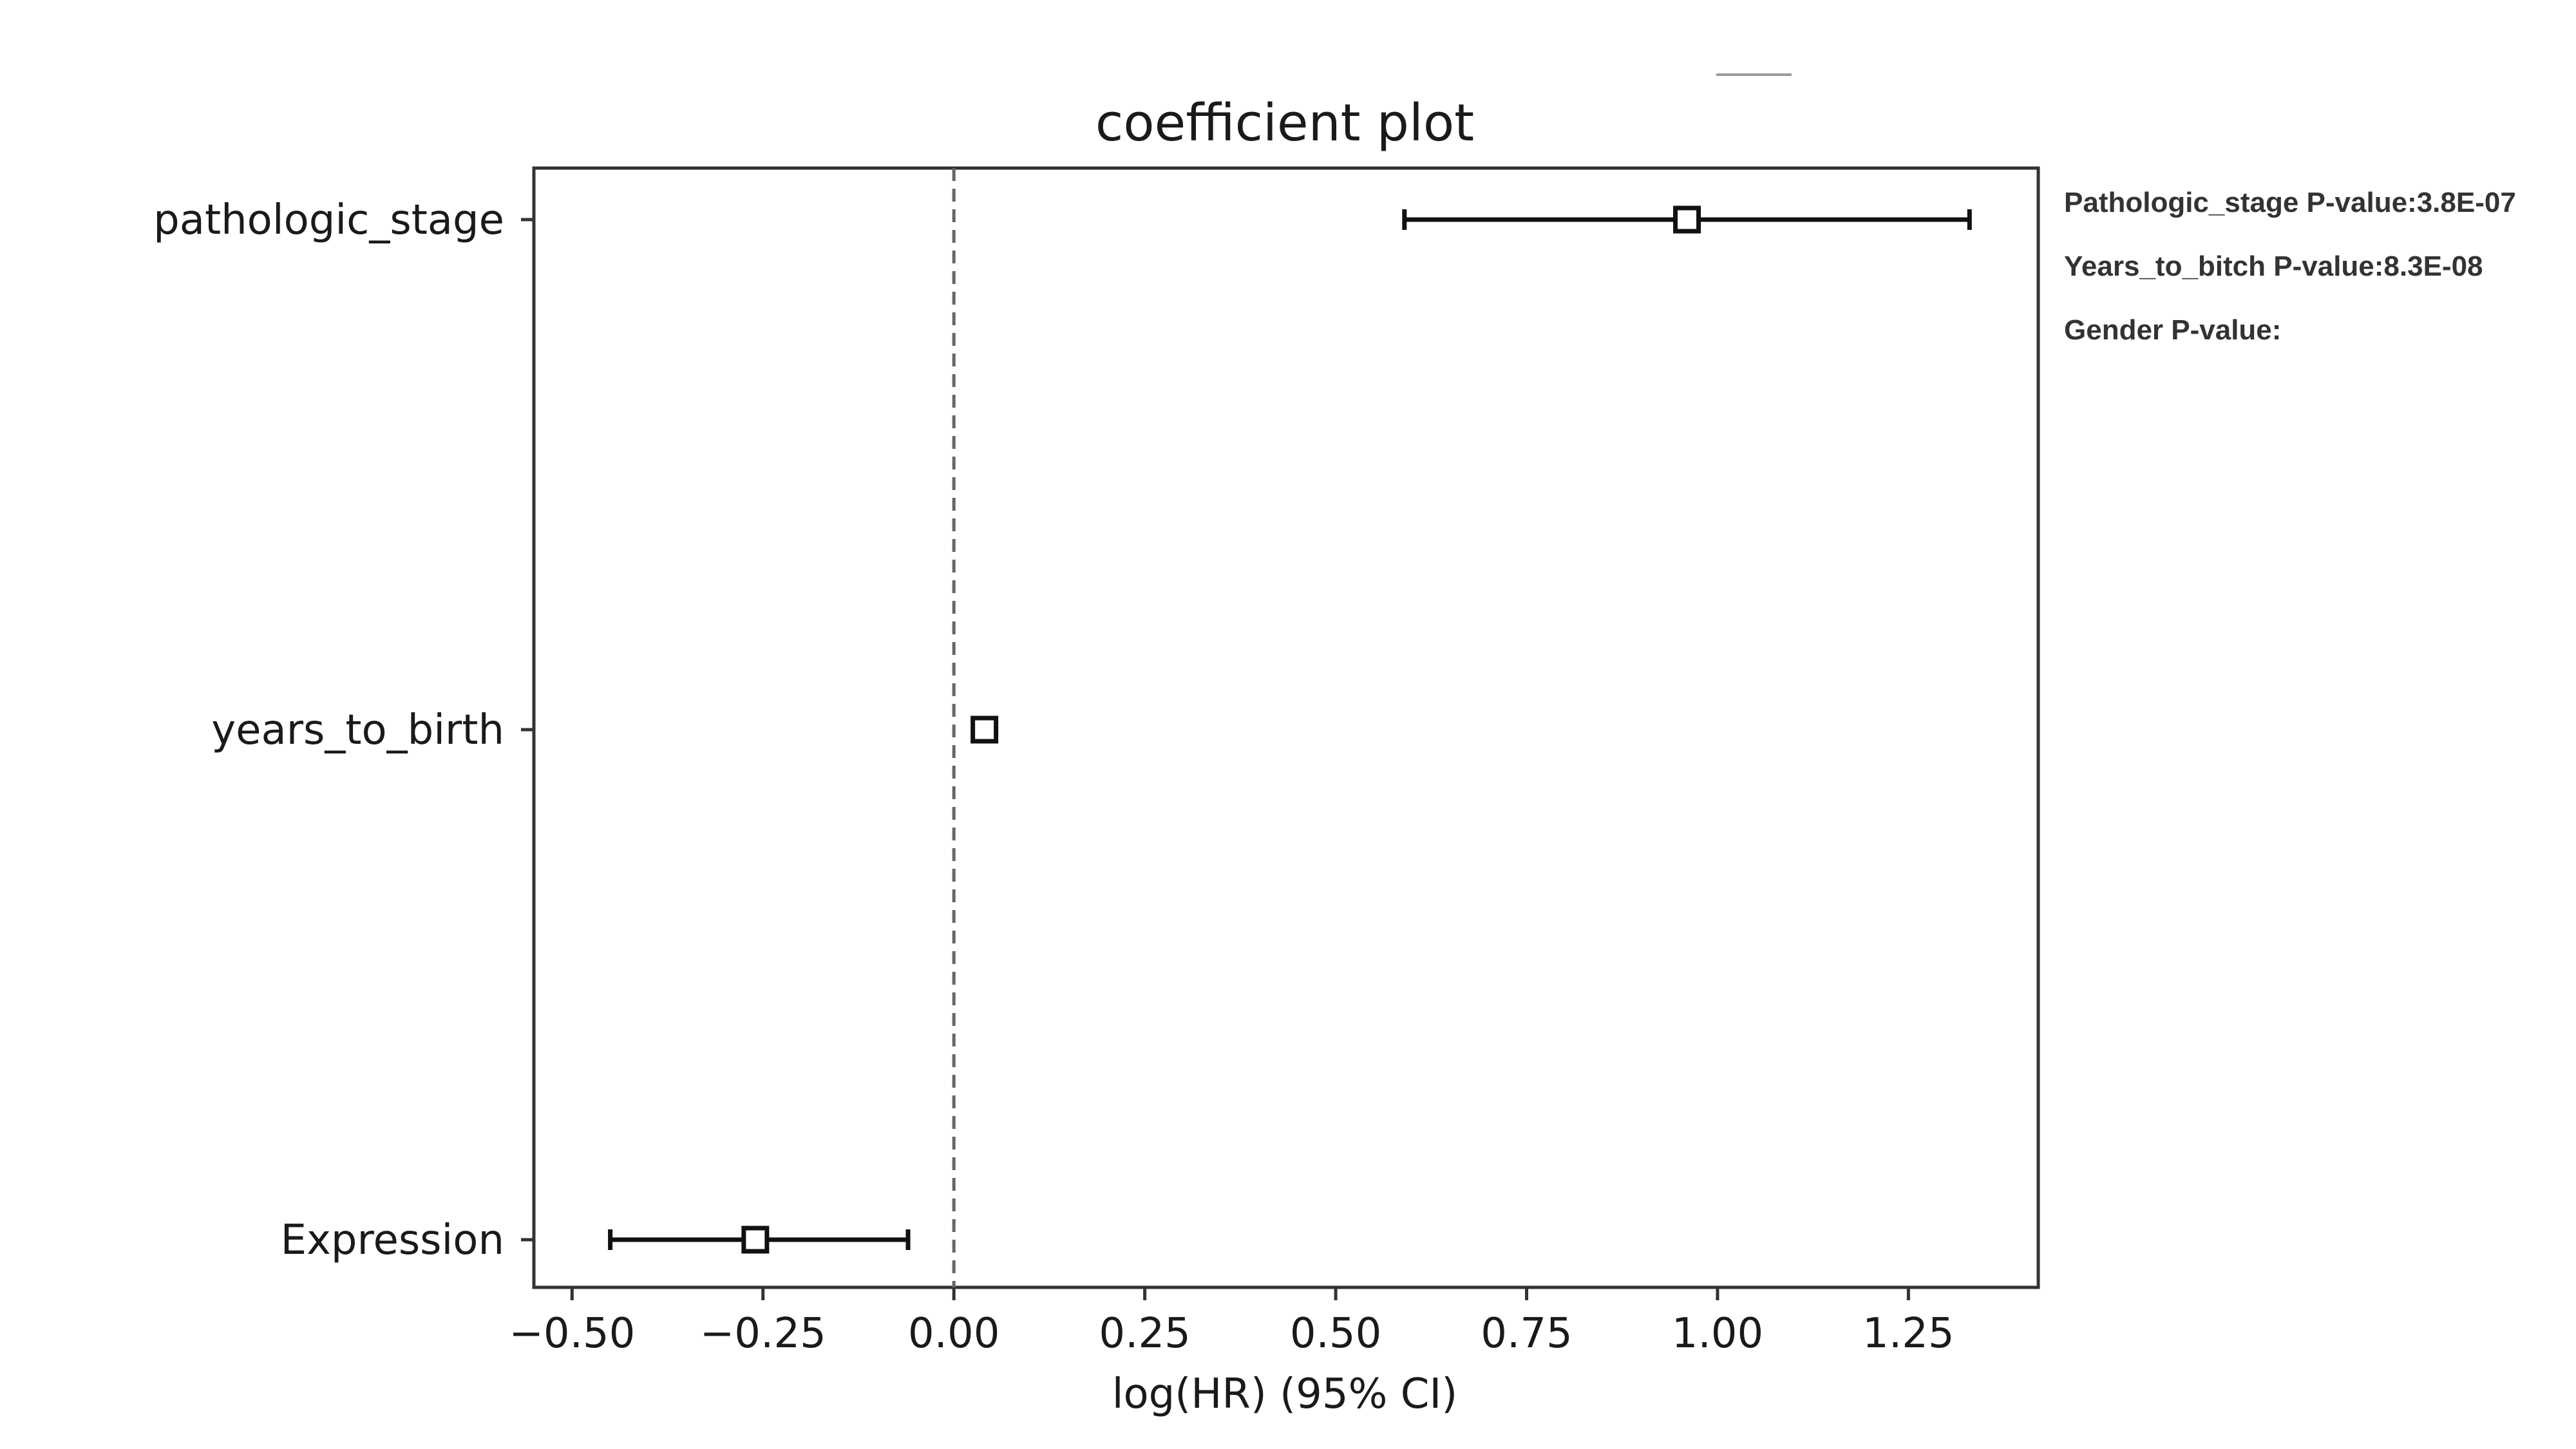 This screenshot has height=1449, width=2576. Describe the element at coordinates (572, 1334) in the screenshot. I see `x-tick-label: −0.50` at that location.